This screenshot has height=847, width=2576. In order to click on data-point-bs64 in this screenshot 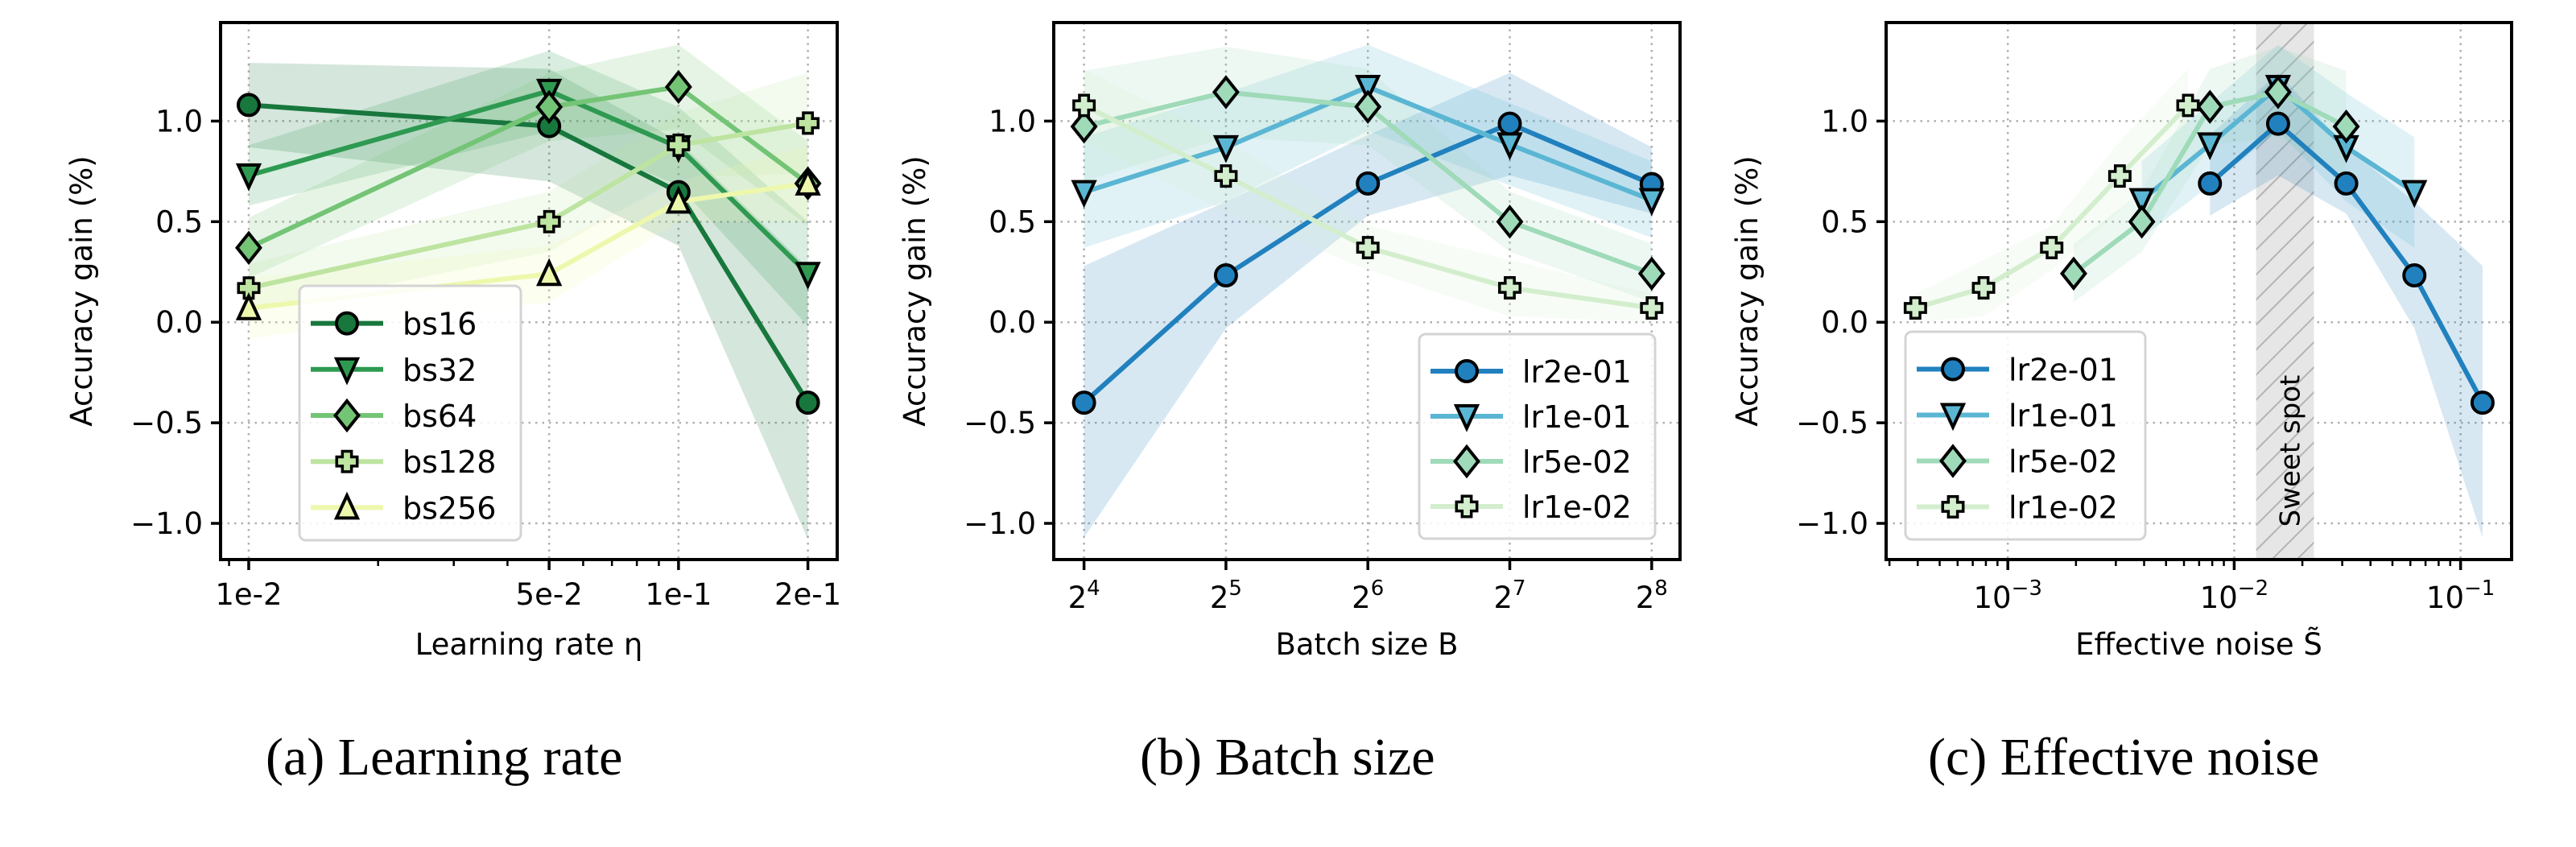, I will do `click(248, 247)`.